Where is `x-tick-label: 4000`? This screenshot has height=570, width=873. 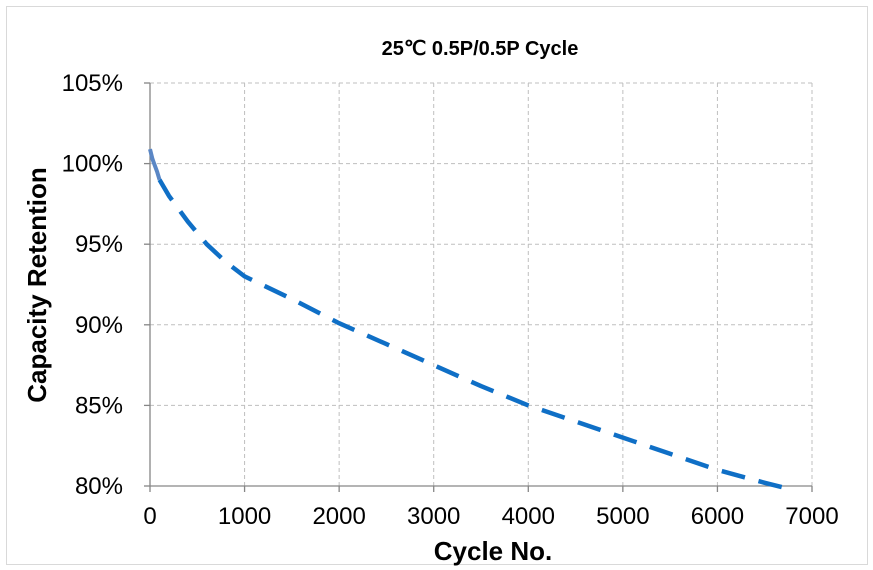
x-tick-label: 4000 is located at coordinates (528, 516).